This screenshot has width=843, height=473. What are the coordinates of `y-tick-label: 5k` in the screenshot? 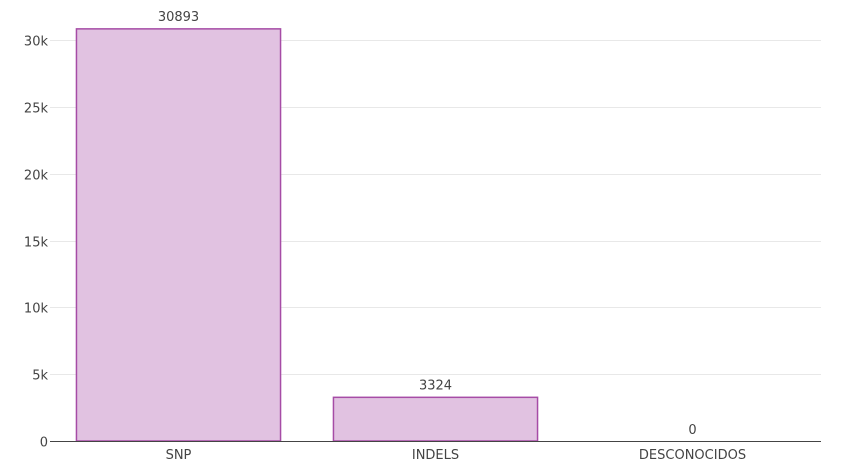 It's located at (40, 376).